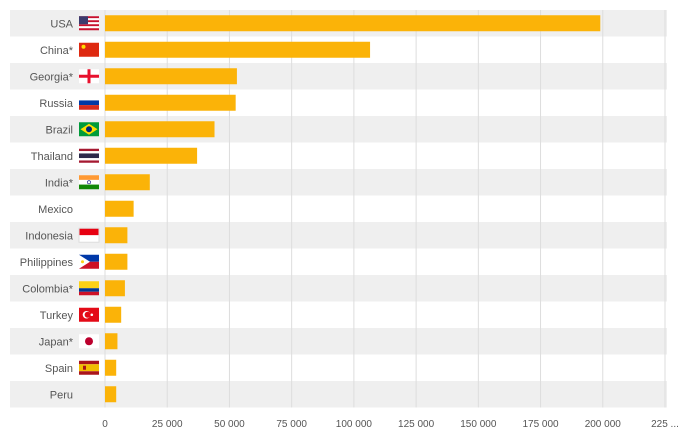 This screenshot has width=700, height=433. I want to click on category-label: China*, so click(57, 51).